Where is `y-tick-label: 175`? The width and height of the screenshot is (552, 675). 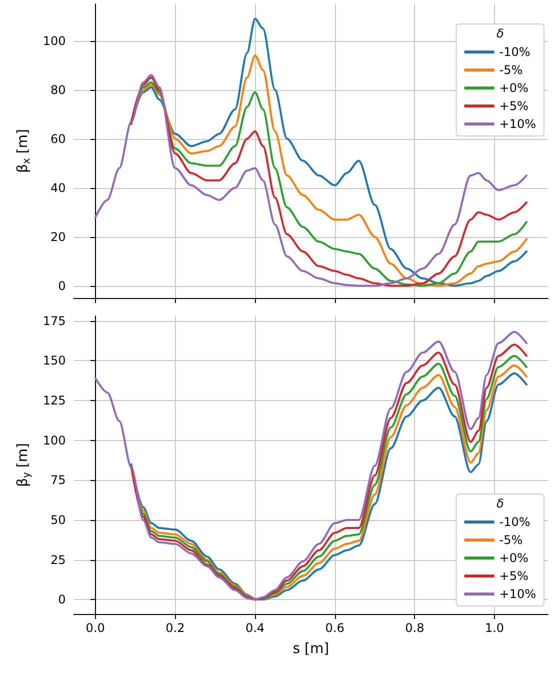
y-tick-label: 175 is located at coordinates (54, 321).